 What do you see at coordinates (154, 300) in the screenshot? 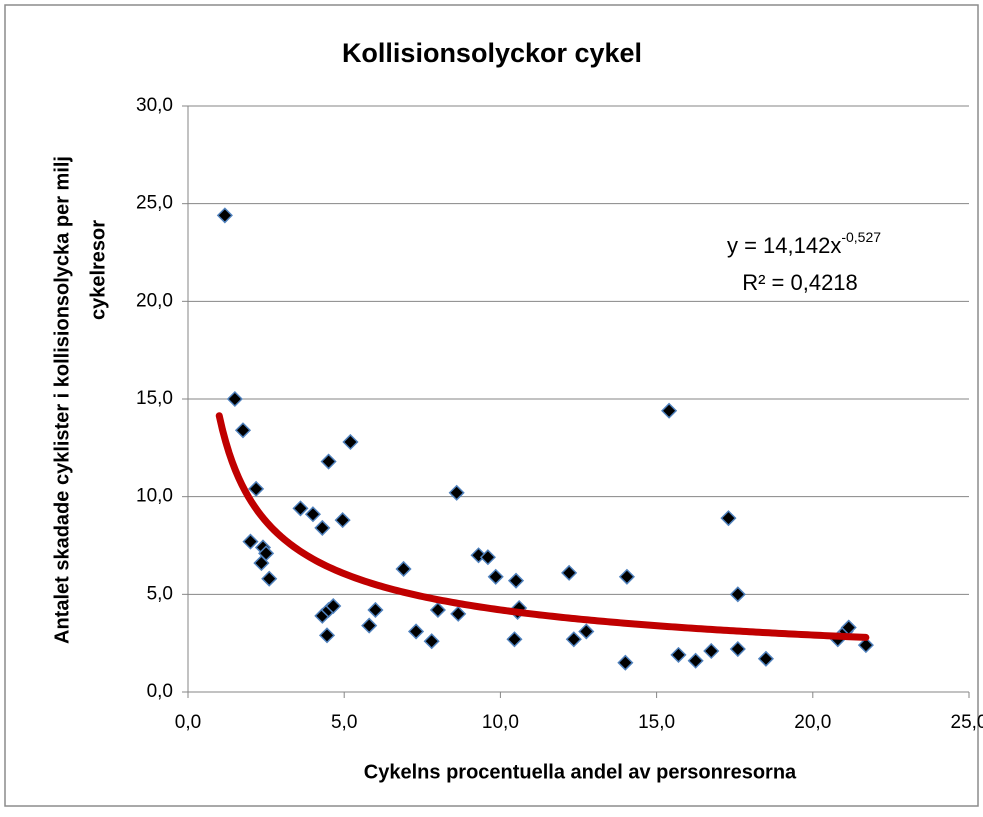
I see `y-tick-label: 20,0` at bounding box center [154, 300].